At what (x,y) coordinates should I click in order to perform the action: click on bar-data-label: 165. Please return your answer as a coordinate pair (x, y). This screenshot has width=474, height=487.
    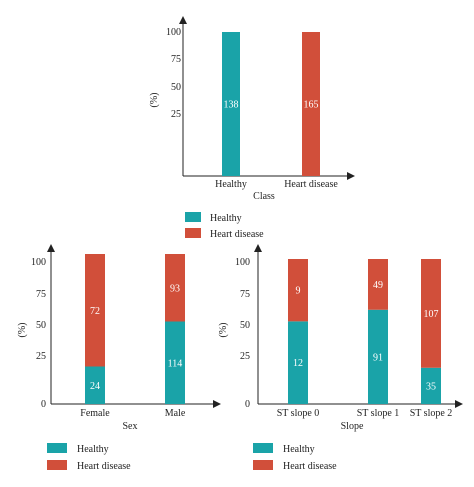
    Looking at the image, I should click on (311, 105).